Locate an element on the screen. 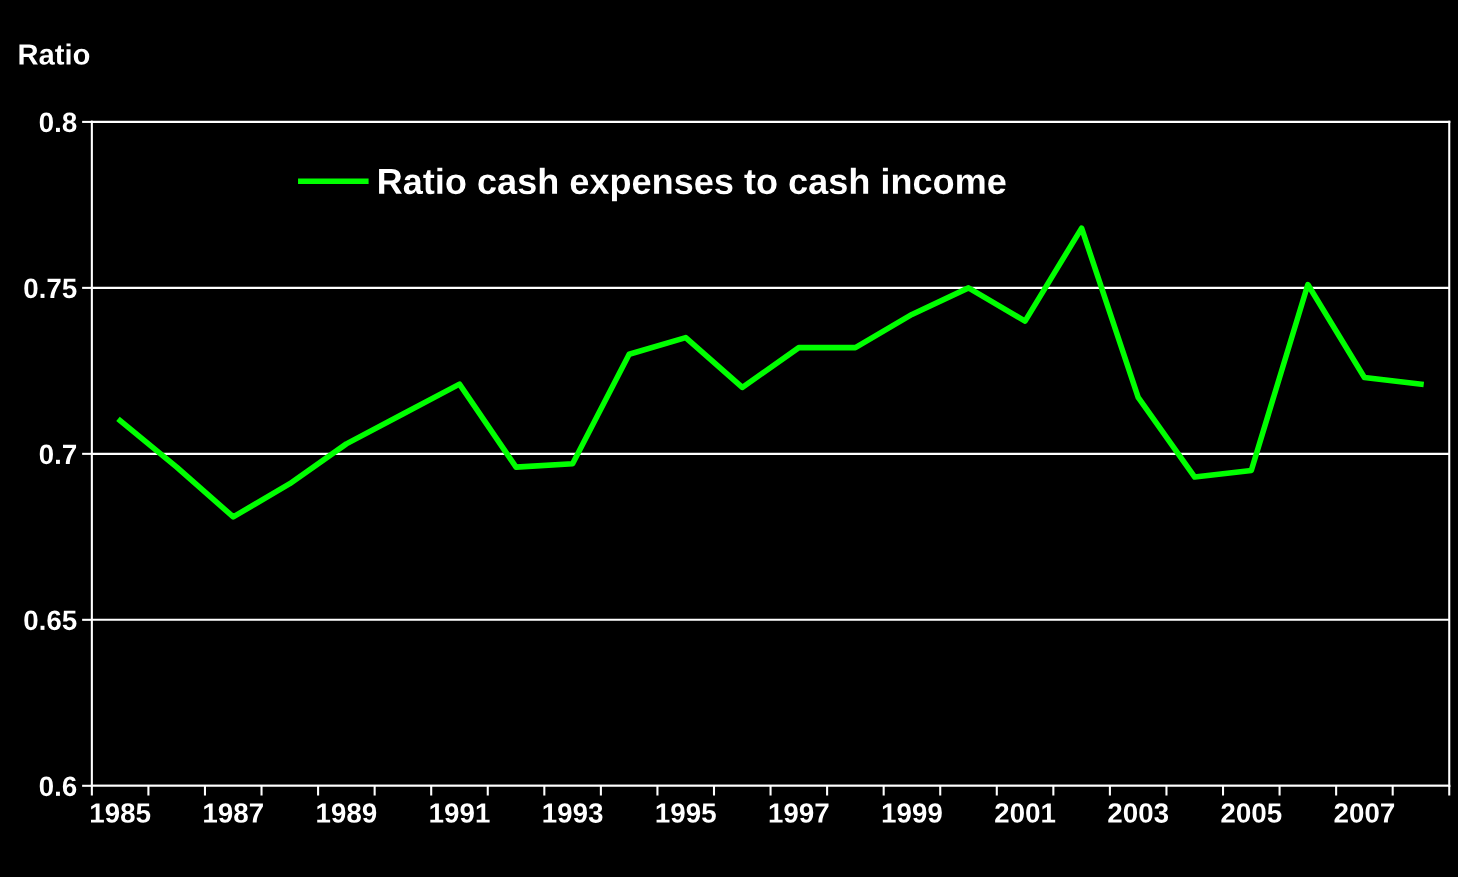  x-tick-label: 1997 is located at coordinates (799, 813).